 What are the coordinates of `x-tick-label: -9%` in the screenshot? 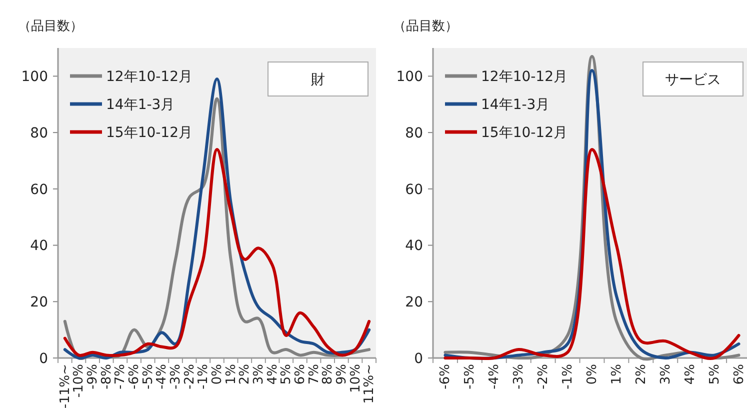 It's located at (93, 377).